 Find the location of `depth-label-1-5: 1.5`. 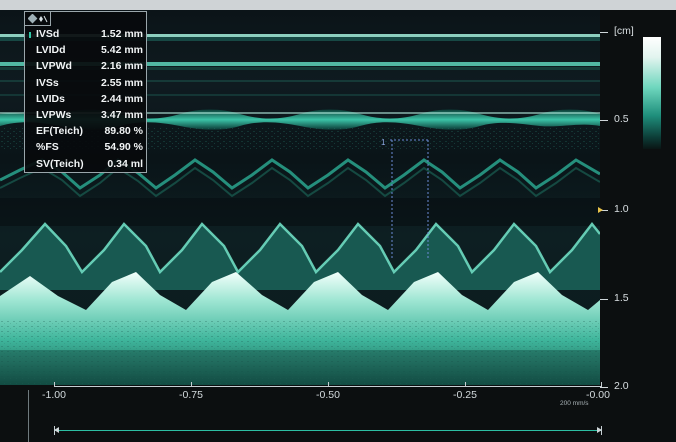

depth-label-1-5: 1.5 is located at coordinates (621, 298).